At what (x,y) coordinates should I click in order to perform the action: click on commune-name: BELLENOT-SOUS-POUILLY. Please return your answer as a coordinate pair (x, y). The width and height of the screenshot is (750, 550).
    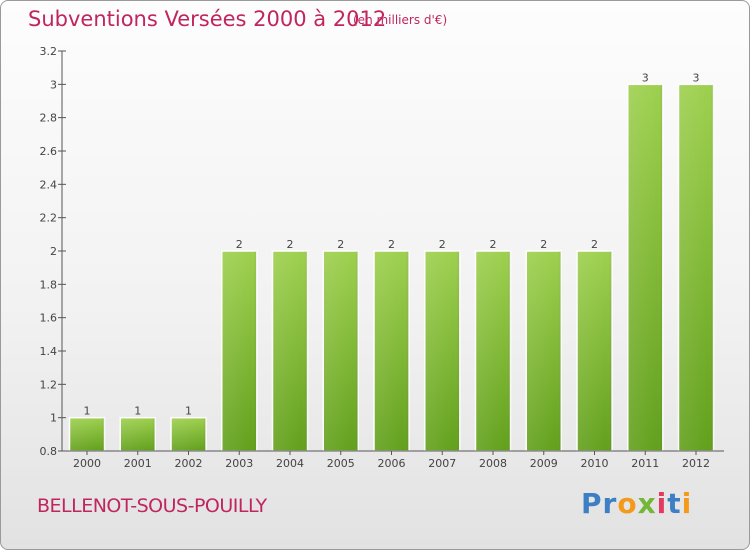
    Looking at the image, I should click on (152, 506).